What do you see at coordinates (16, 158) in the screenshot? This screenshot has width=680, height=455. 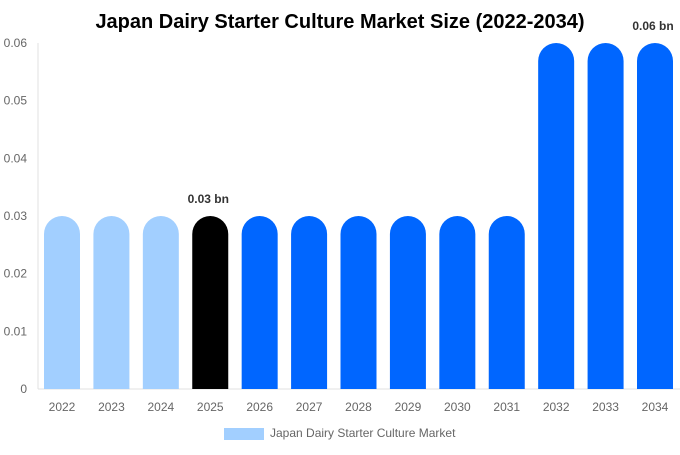 I see `y-tick-label: 0.04` at bounding box center [16, 158].